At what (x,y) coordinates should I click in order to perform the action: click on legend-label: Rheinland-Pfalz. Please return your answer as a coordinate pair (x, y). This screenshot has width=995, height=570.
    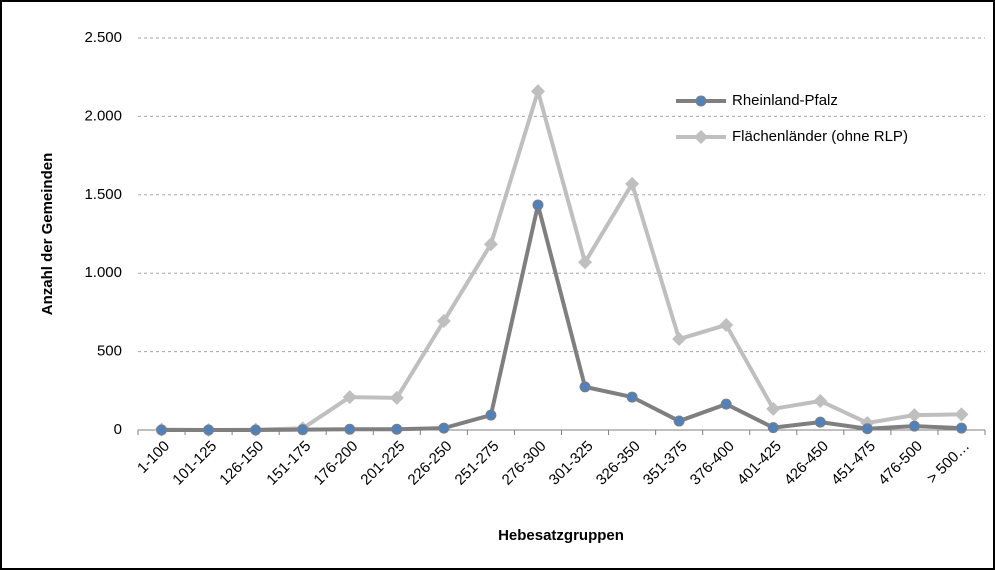
    Looking at the image, I should click on (785, 100).